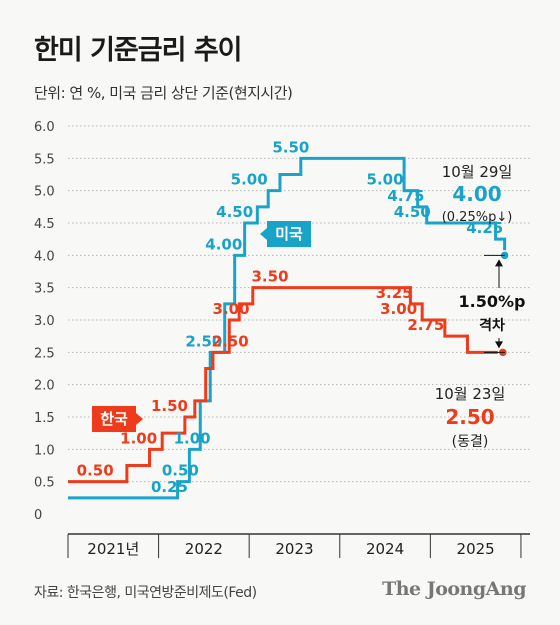  Describe the element at coordinates (477, 217) in the screenshot. I see `us-change-annotation: (0.25%p↓)` at that location.